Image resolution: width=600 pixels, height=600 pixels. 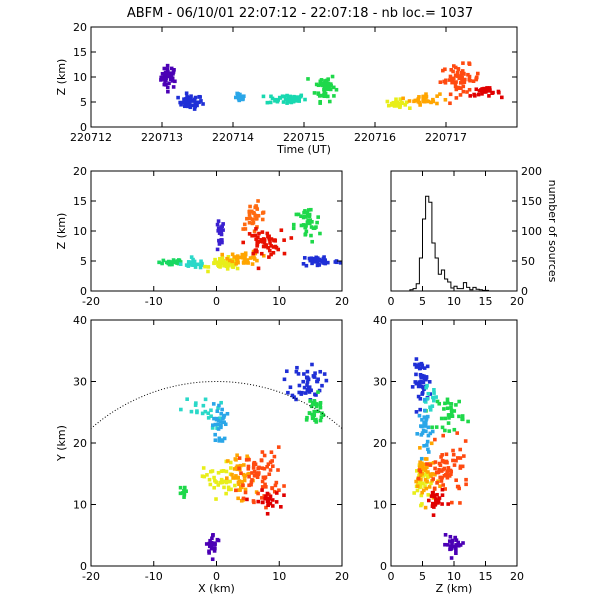 I want to click on x-tick-label: 20, so click(x=517, y=301).